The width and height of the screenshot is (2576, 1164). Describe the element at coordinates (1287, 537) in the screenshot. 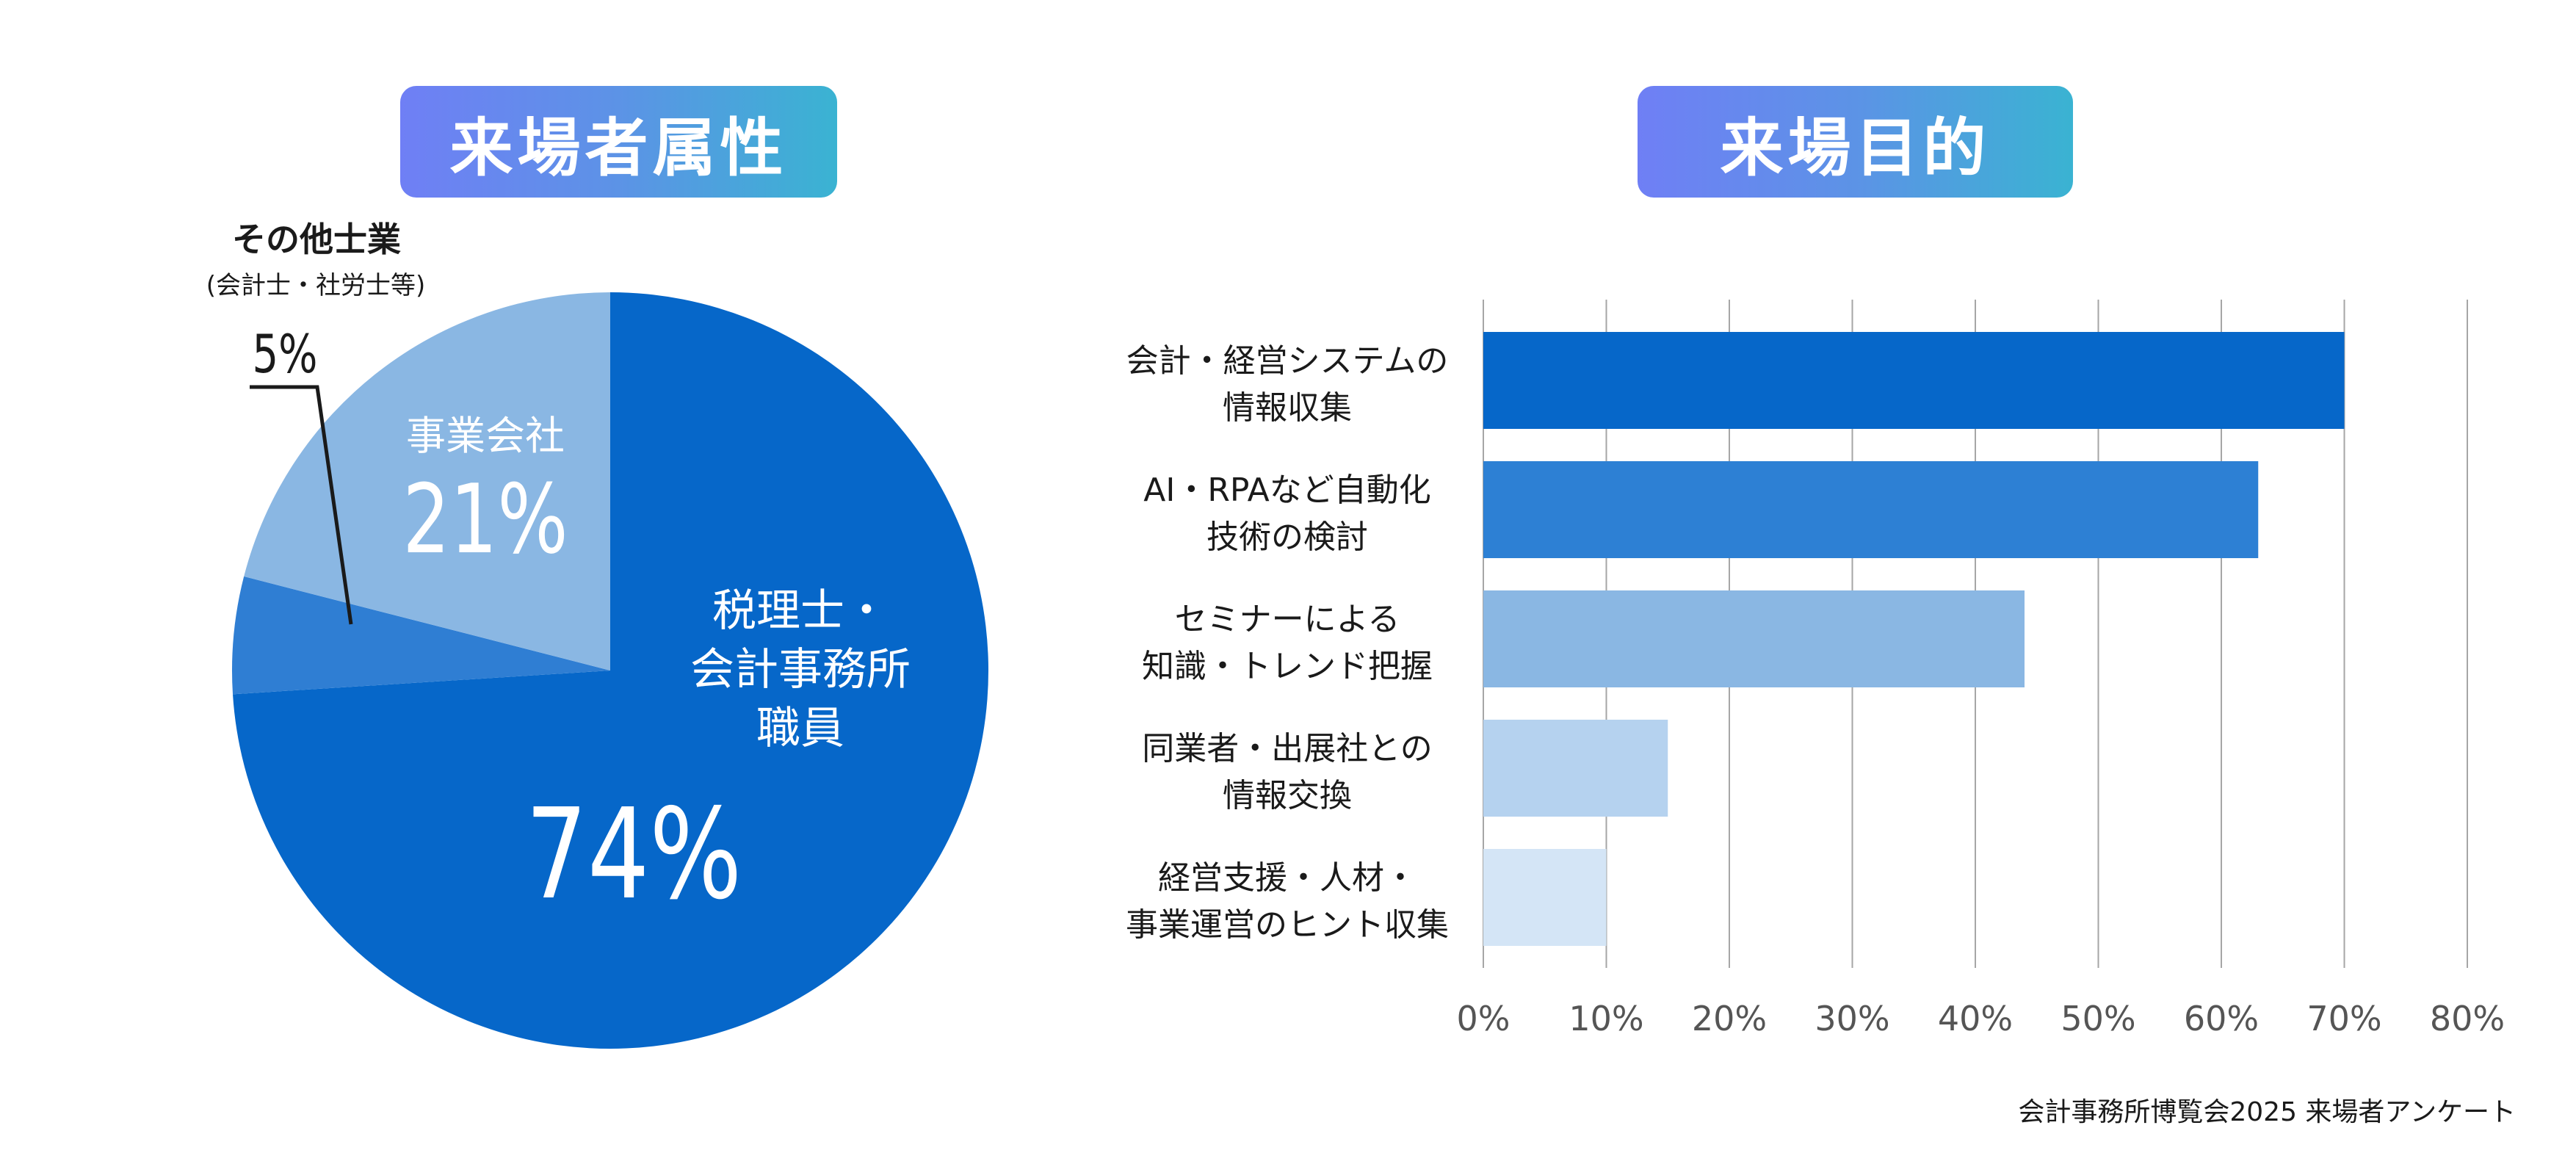

I see `category-label: 技術の検討` at that location.